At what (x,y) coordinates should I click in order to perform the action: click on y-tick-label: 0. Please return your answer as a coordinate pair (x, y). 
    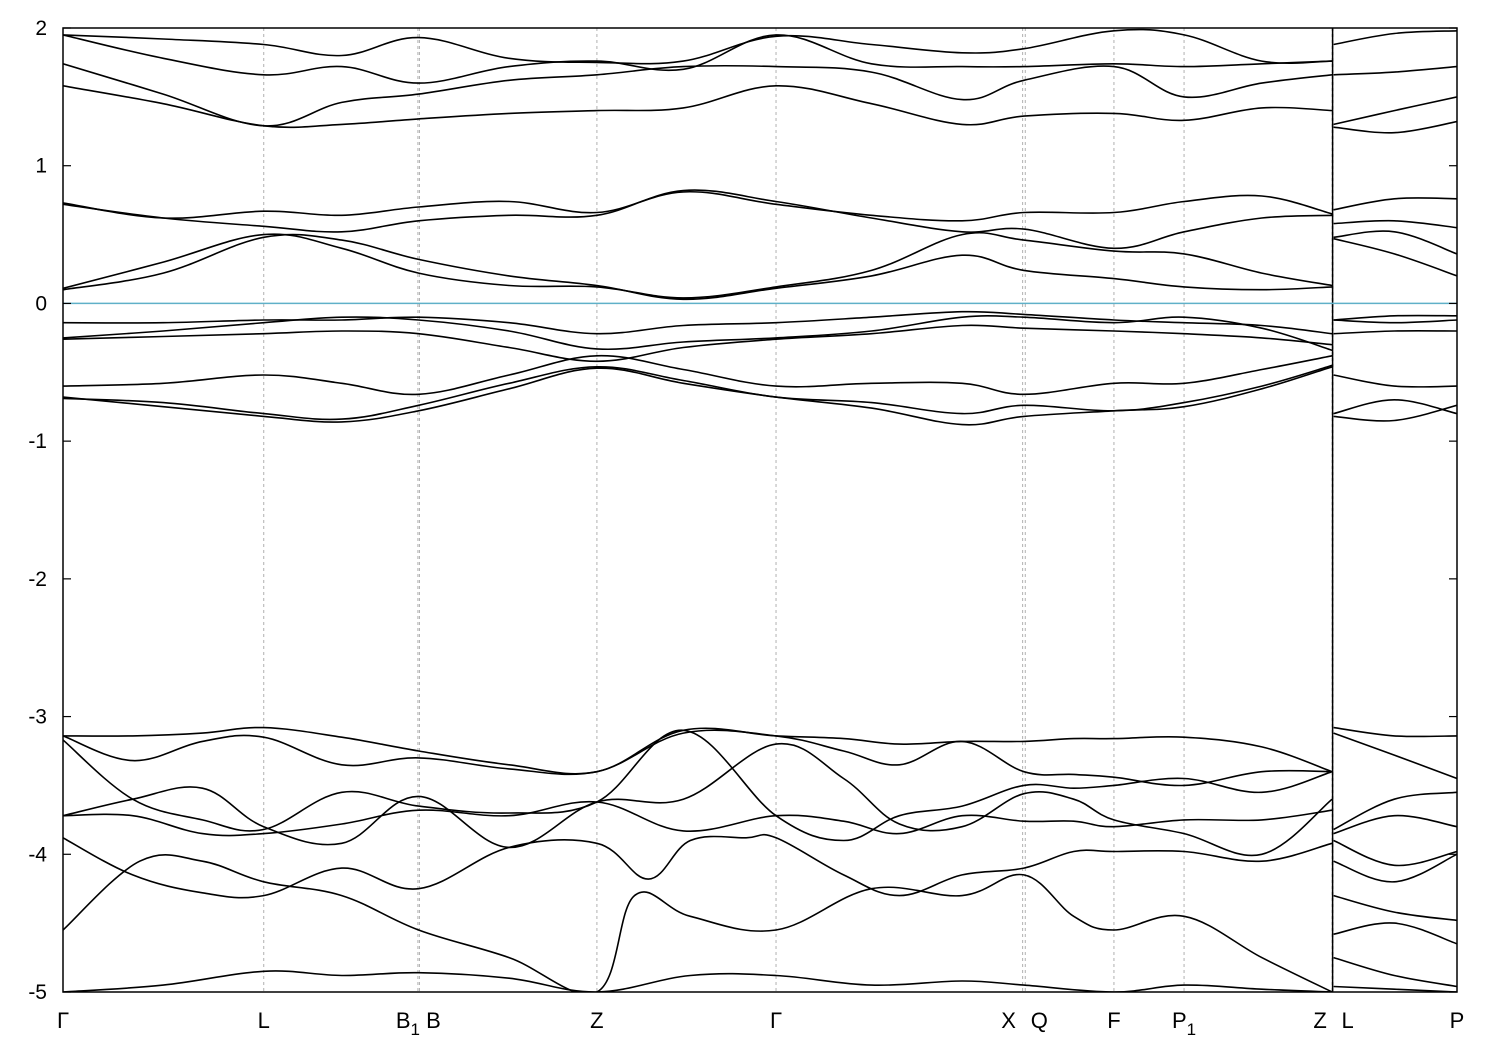
    Looking at the image, I should click on (41, 303).